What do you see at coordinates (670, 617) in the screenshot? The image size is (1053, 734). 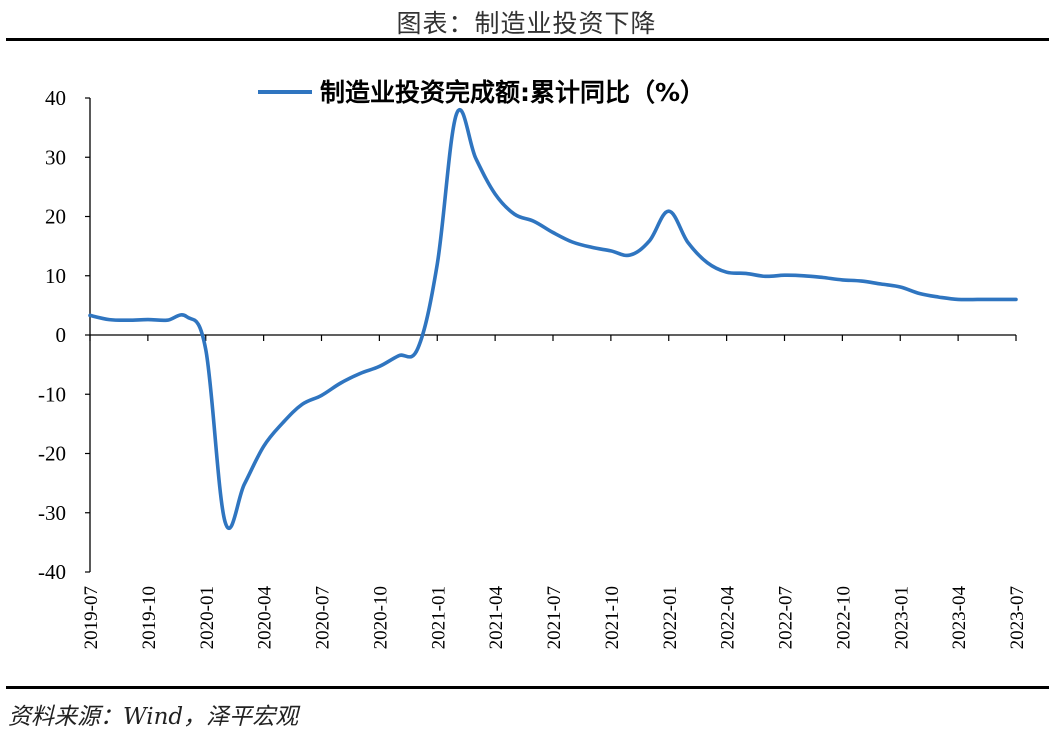 I see `x-tick-label: 2022-01` at bounding box center [670, 617].